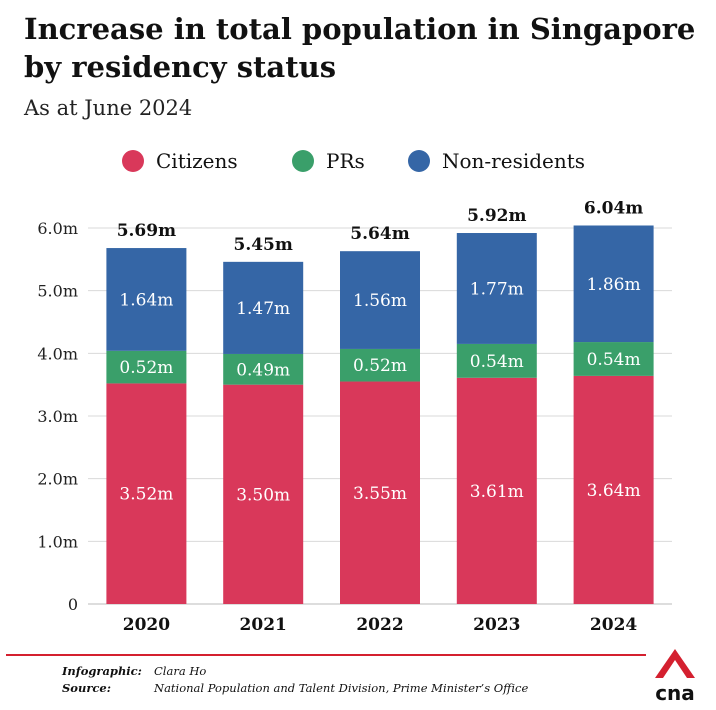 The height and width of the screenshot is (710, 716). I want to click on legend: Citizens PRs Non-residents, so click(358, 161).